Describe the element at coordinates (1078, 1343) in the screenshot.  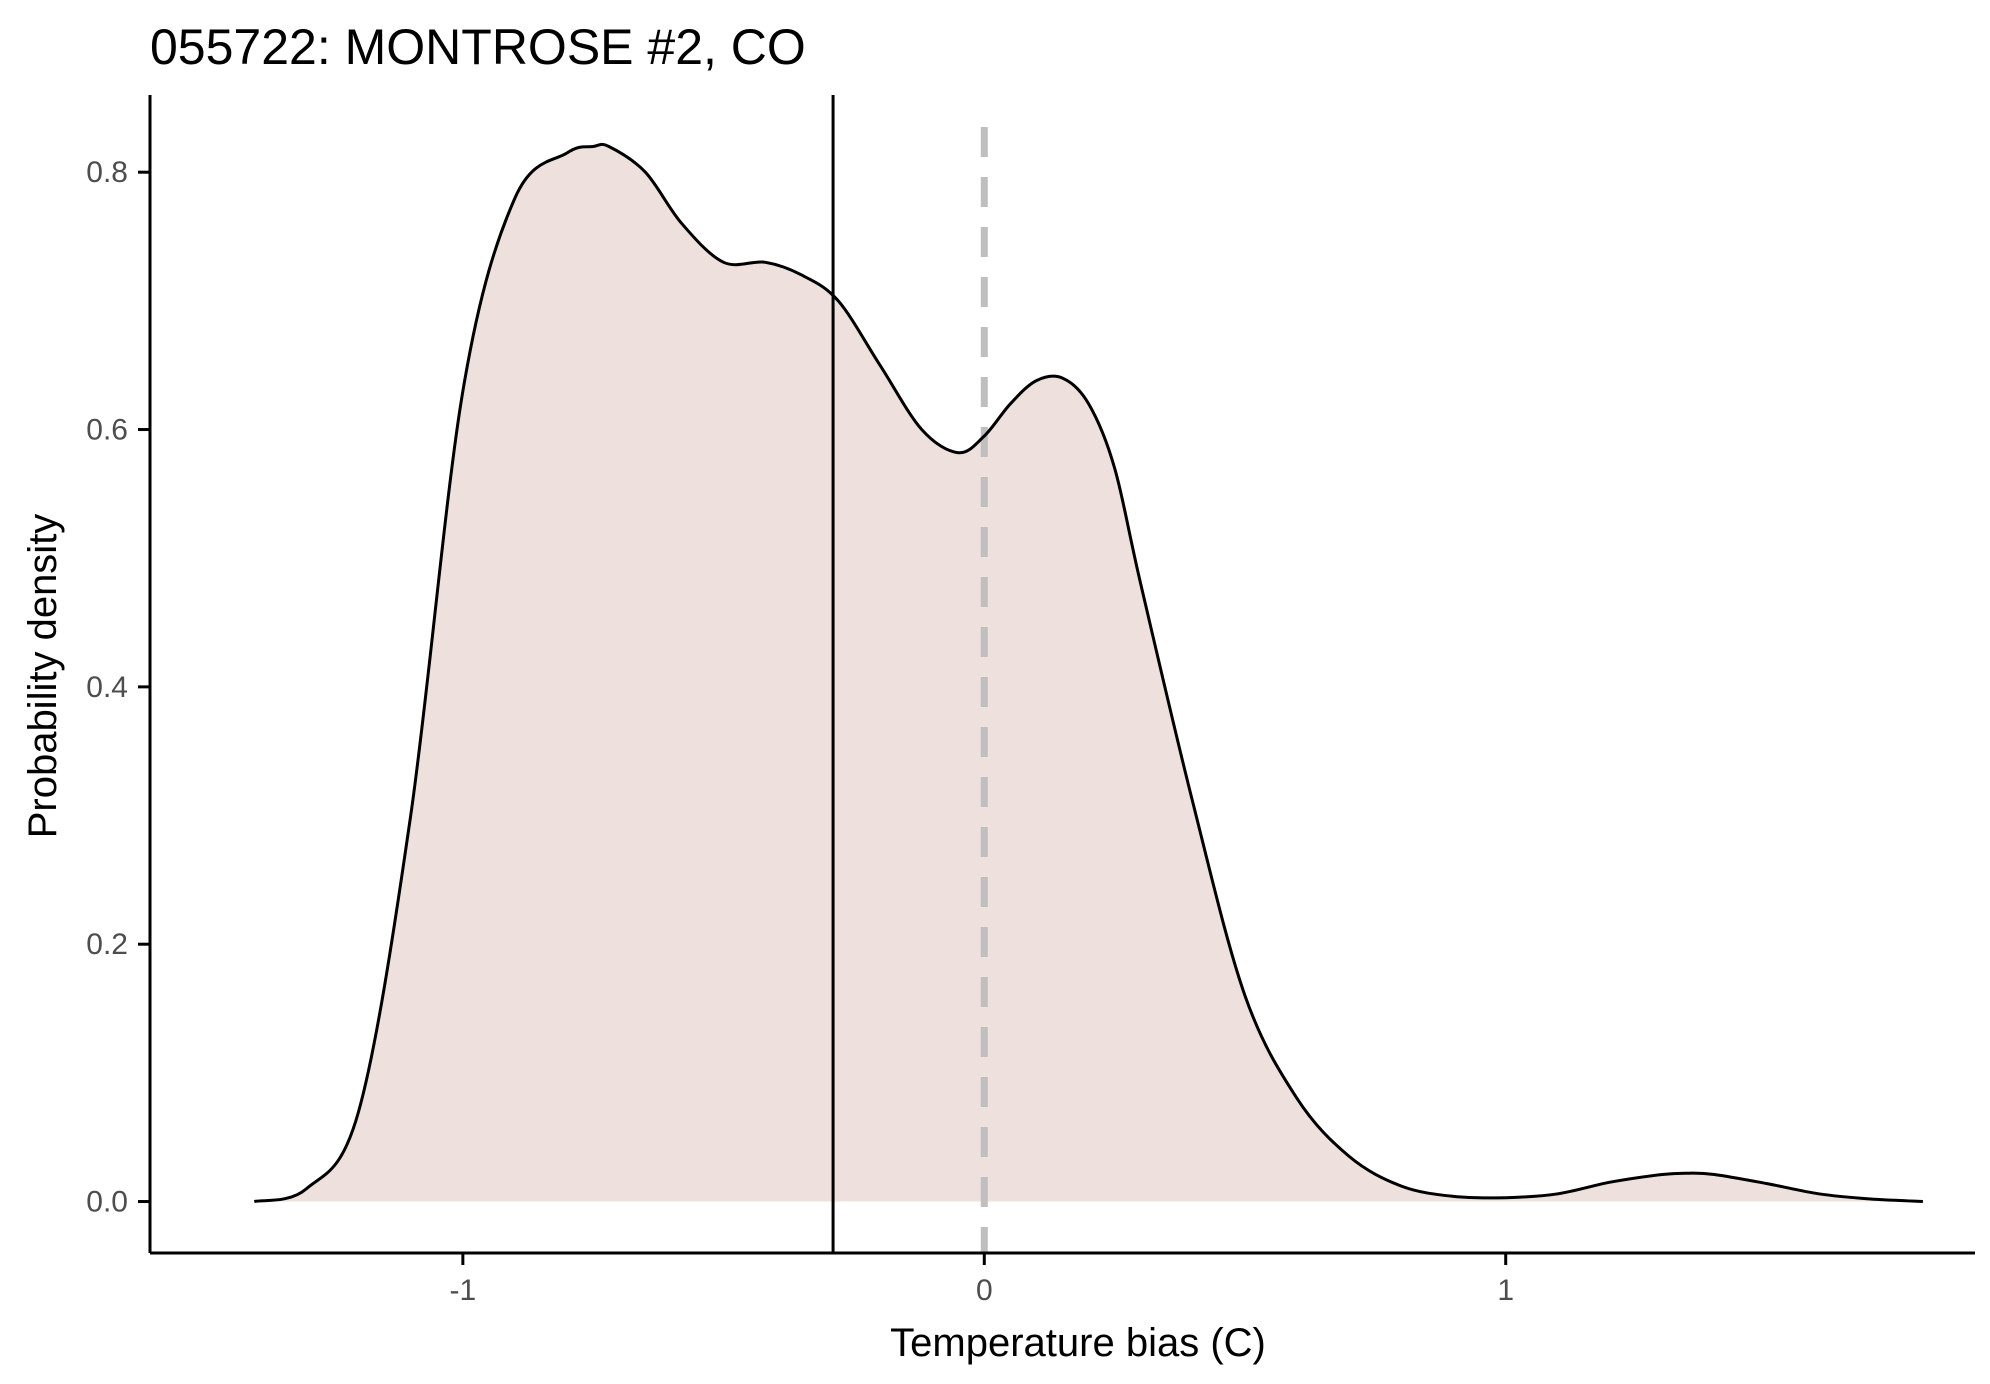
I see `x-axis-title: Temperature bias (C)` at that location.